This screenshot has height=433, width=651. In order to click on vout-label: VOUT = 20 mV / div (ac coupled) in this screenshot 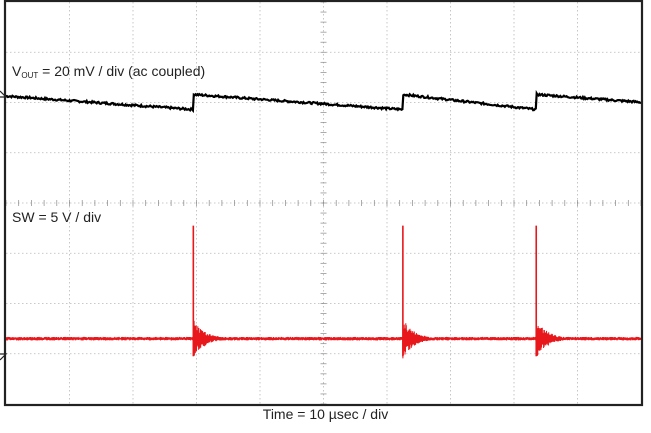, I will do `click(108, 71)`.